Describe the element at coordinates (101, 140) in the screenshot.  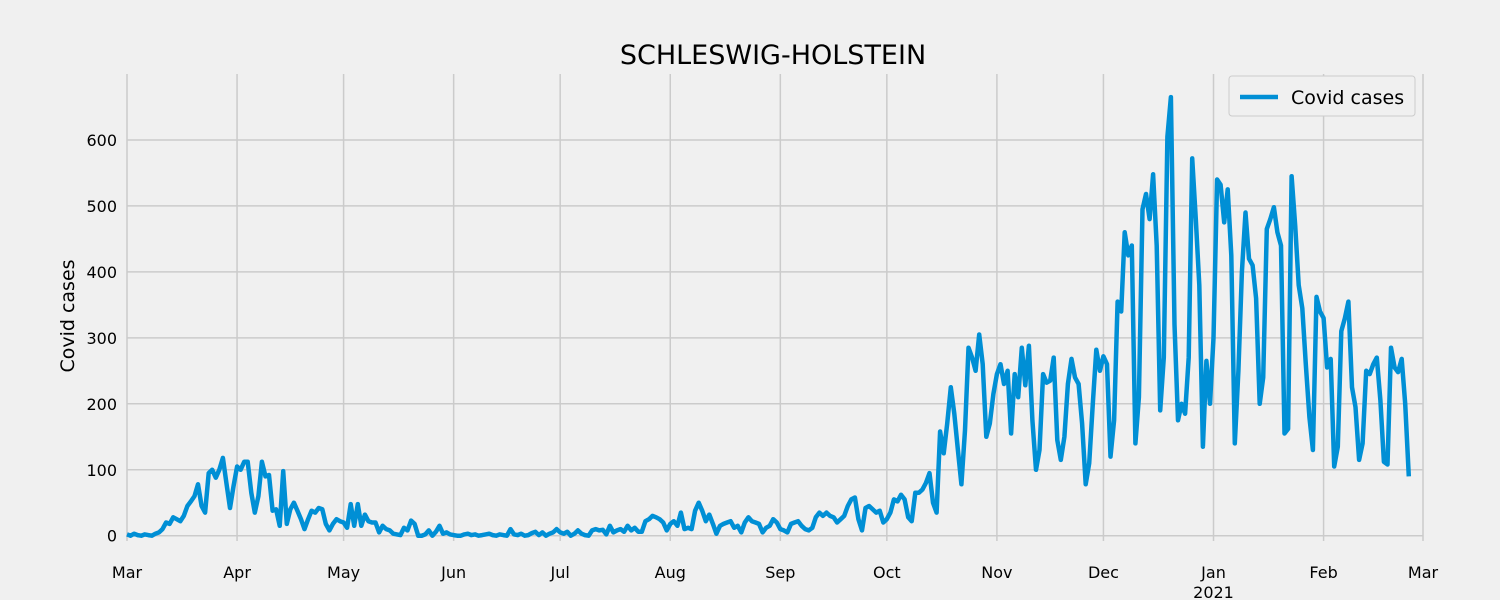
I see `y-tick-label: 600` at that location.